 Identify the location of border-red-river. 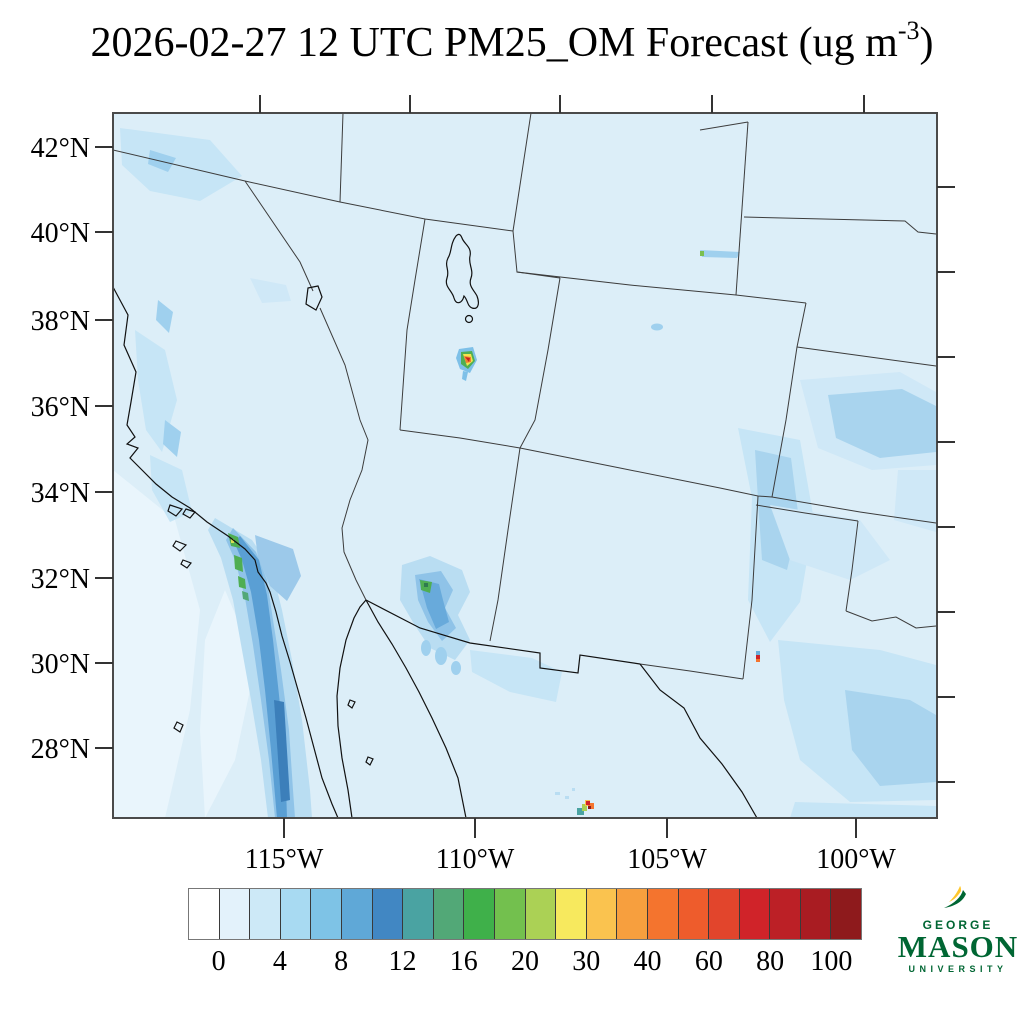
(891, 619).